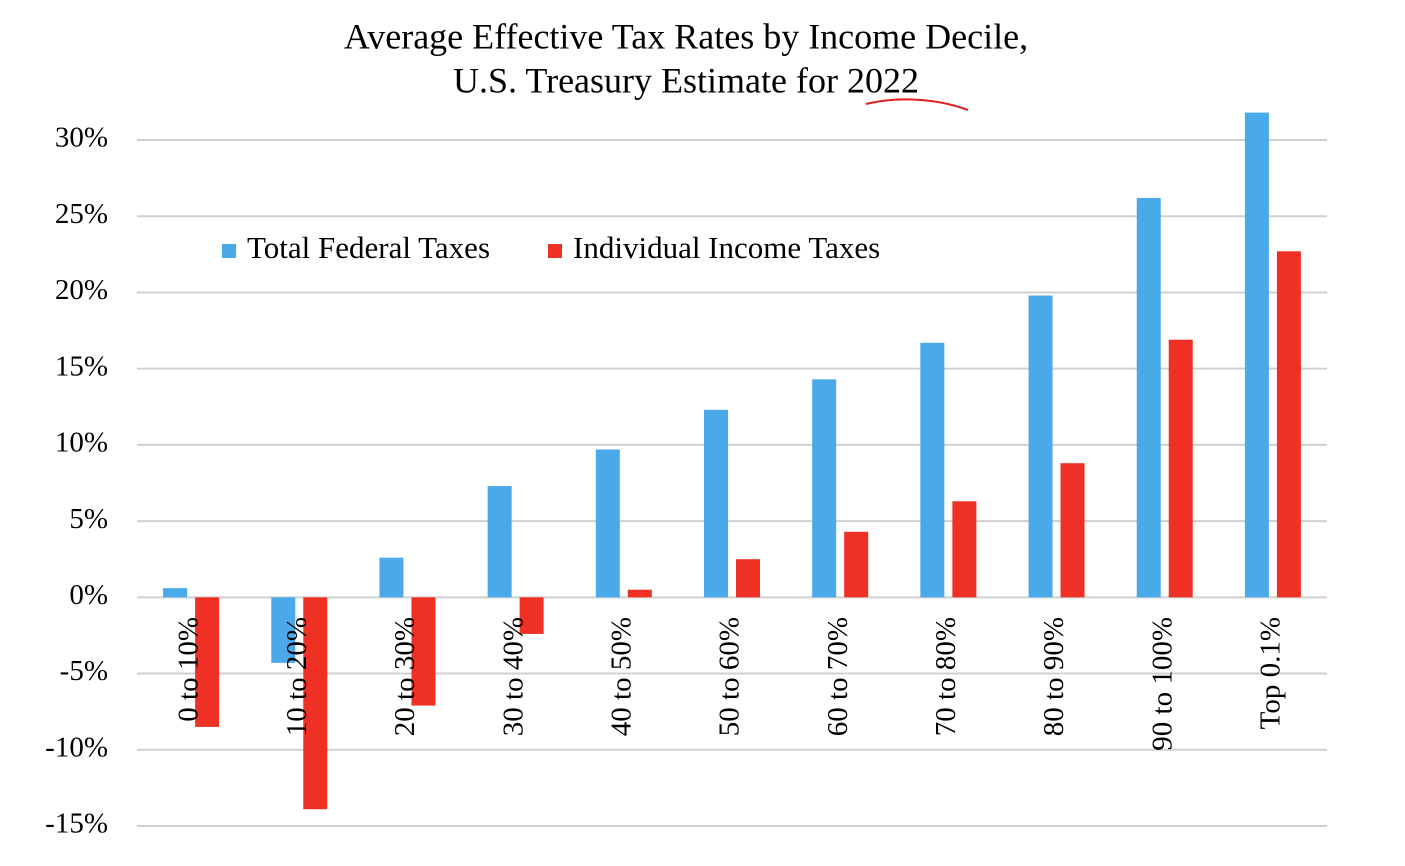 The width and height of the screenshot is (1405, 866). Describe the element at coordinates (368, 247) in the screenshot. I see `legend-label: Total Federal Taxes` at that location.